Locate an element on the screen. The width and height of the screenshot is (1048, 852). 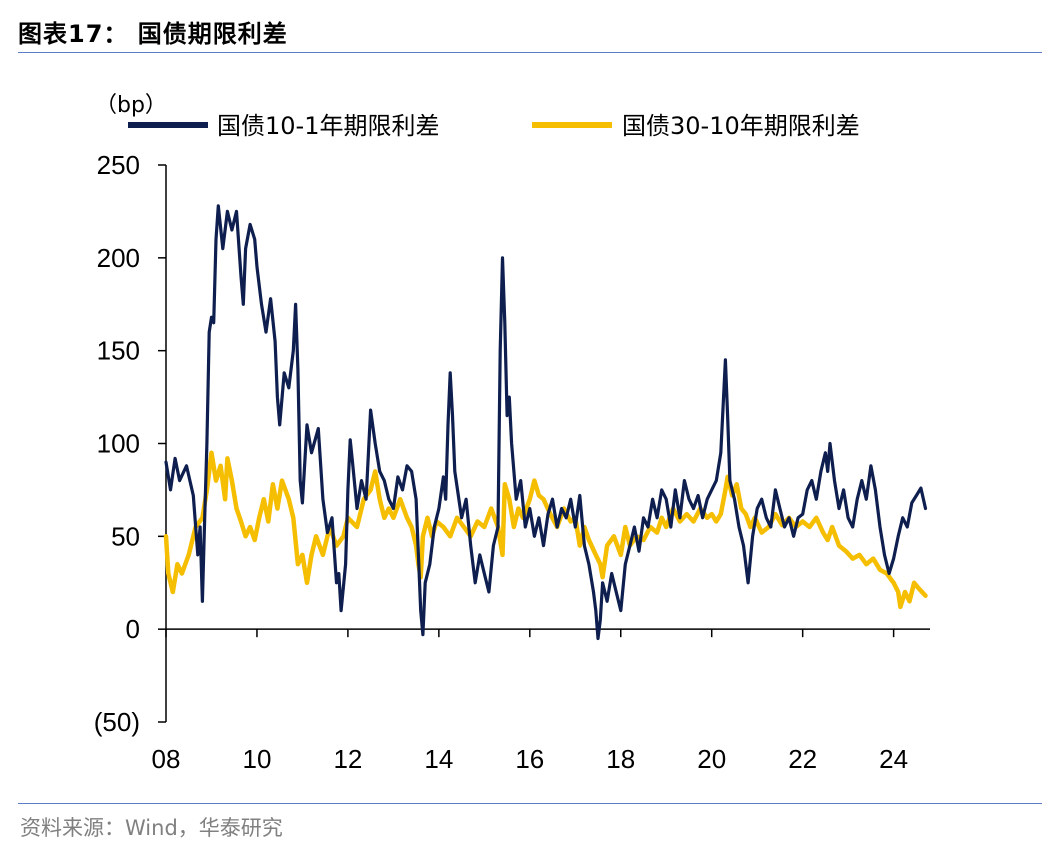
y-tick-label: 50 is located at coordinates (125, 536).